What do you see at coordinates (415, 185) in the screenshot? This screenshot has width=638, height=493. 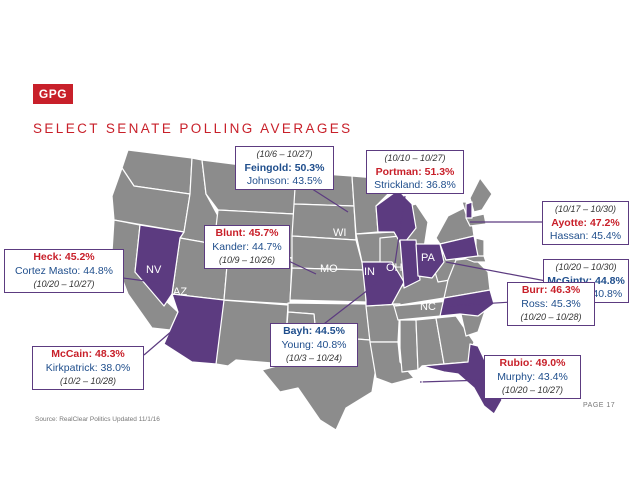 I see `race-oh-other: Strickland: 36.8%` at bounding box center [415, 185].